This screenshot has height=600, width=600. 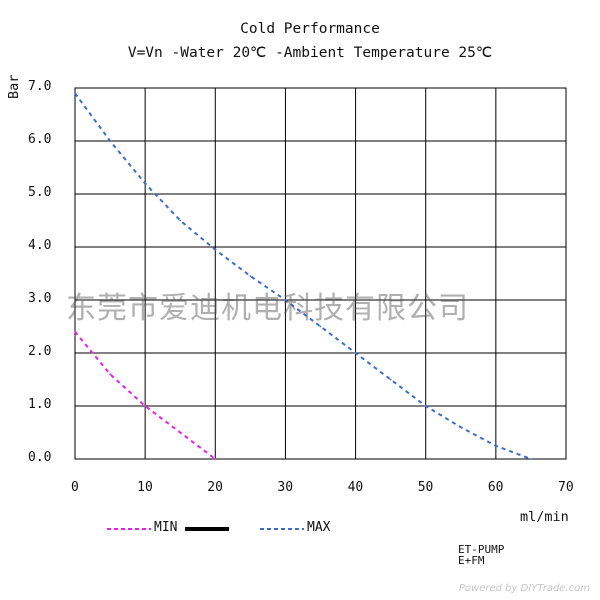 What do you see at coordinates (40, 457) in the screenshot?
I see `y-tick-label: 0.0` at bounding box center [40, 457].